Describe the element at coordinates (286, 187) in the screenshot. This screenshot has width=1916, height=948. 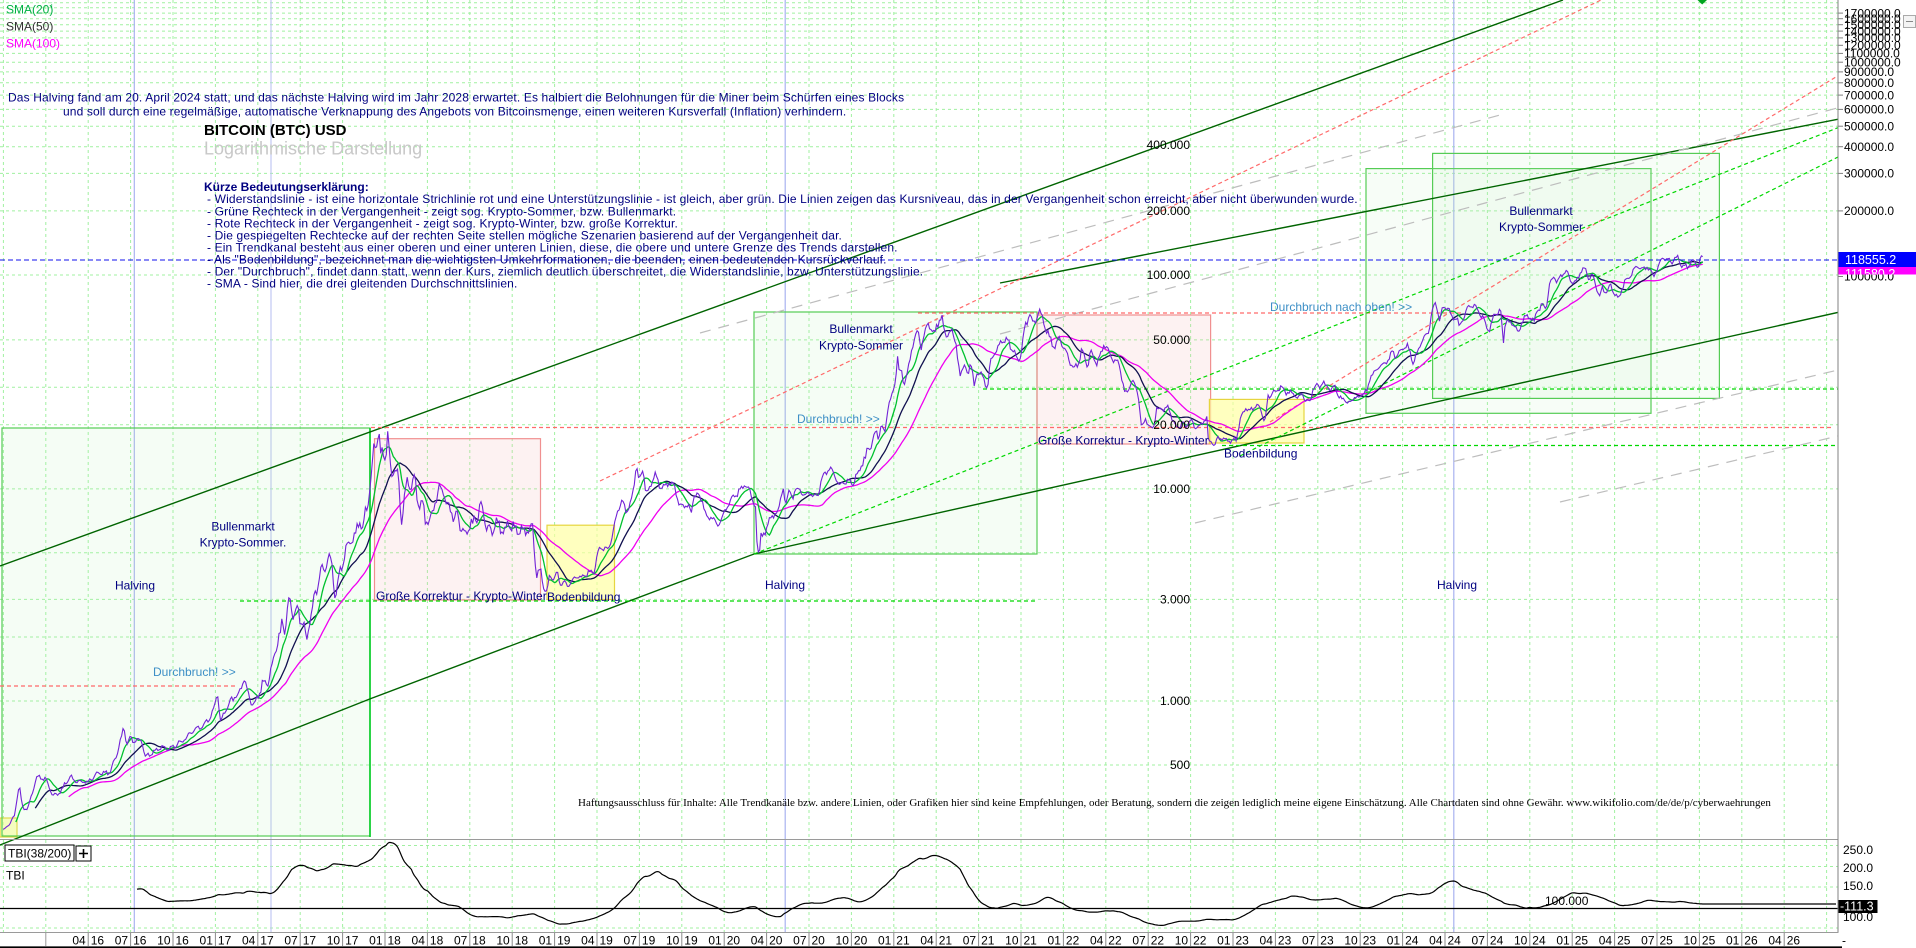
I see `svg-text: Kürze Bedeutungserklärung:` at that location.